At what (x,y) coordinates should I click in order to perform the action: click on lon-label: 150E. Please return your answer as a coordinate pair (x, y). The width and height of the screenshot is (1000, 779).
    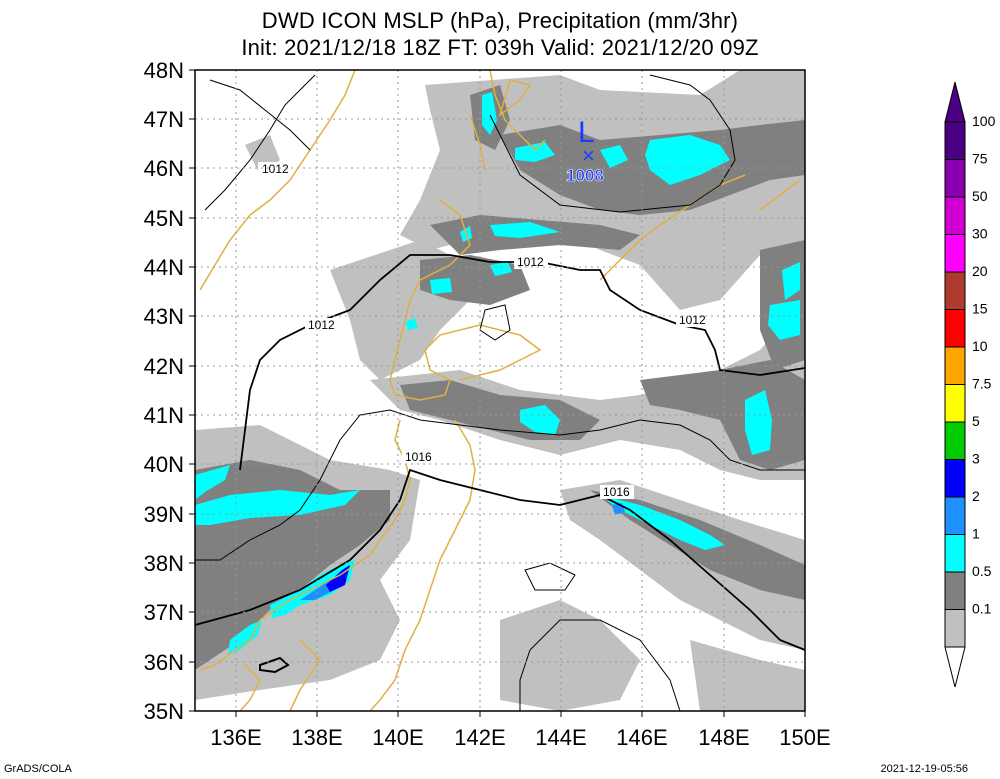
    Looking at the image, I should click on (804, 737).